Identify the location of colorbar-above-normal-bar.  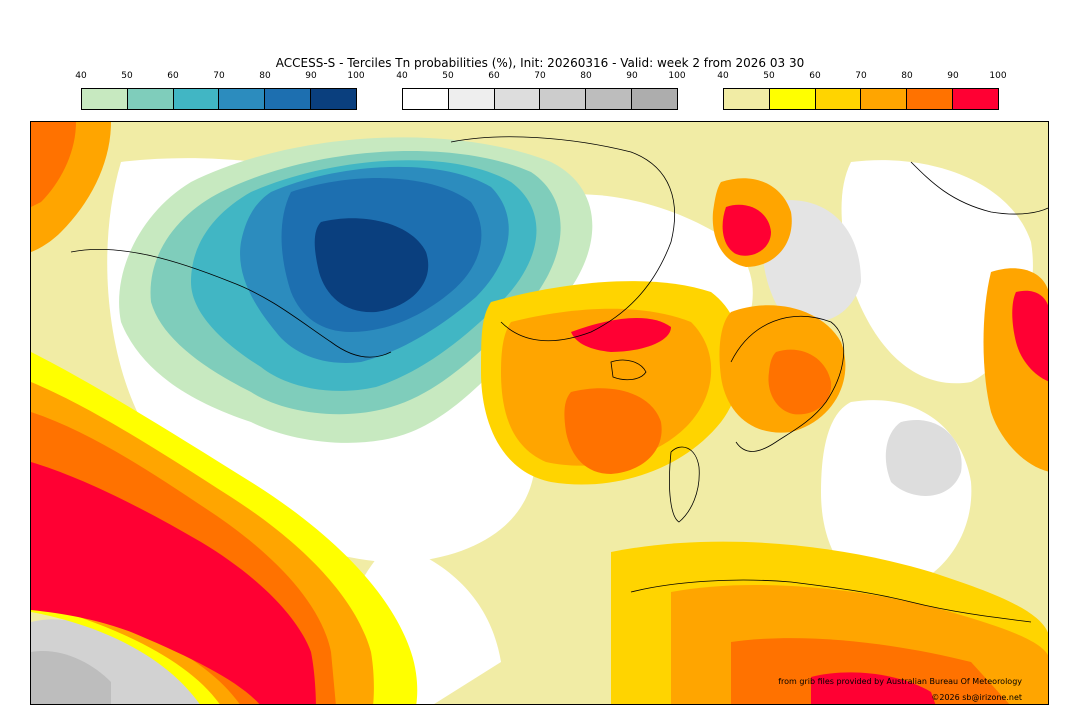
(861, 99).